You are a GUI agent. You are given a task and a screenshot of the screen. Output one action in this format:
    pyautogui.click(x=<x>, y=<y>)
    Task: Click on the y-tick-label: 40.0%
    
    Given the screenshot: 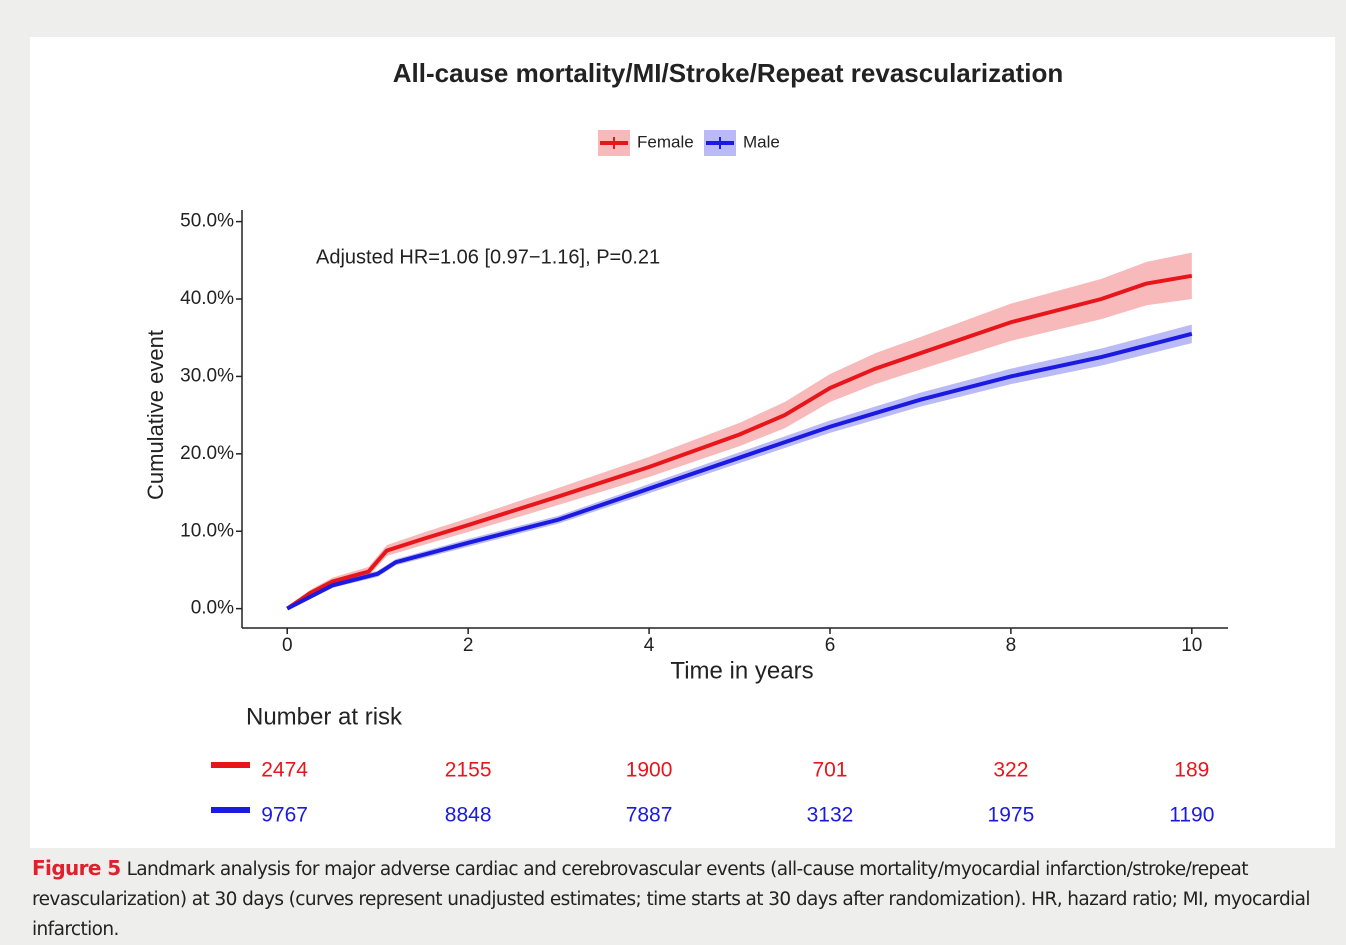 What is the action you would take?
    pyautogui.click(x=207, y=298)
    